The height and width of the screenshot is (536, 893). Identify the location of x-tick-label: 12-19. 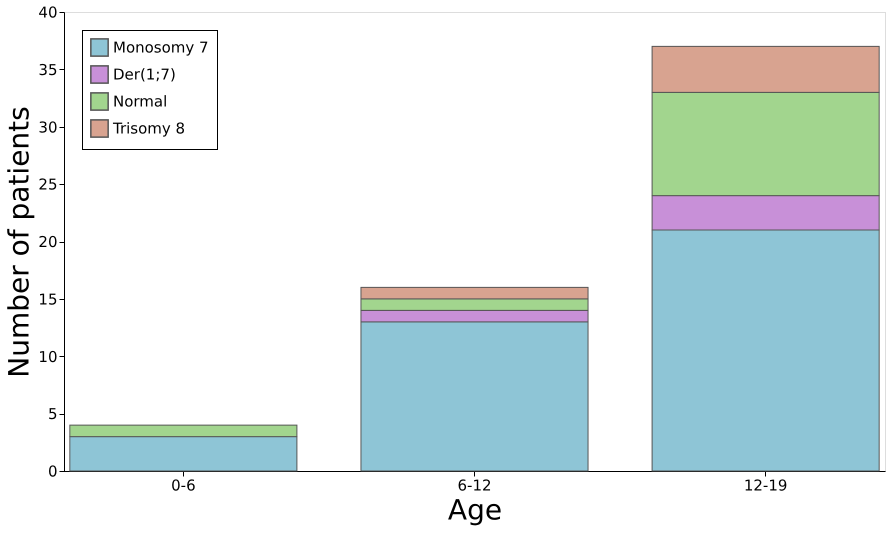
(766, 485).